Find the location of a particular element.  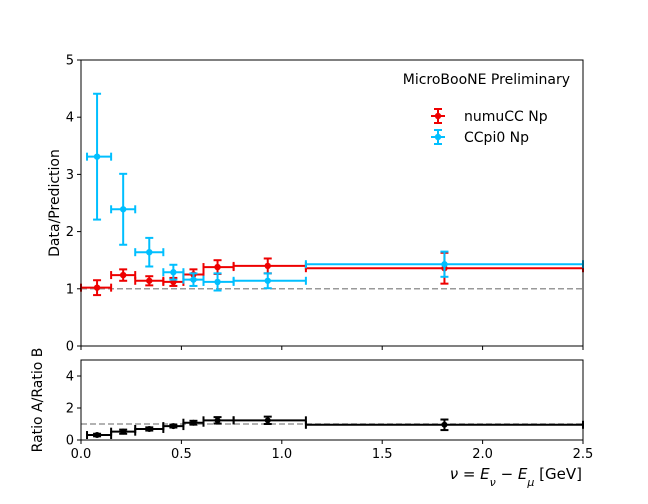

bottom-series-group is located at coordinates (335, 427).